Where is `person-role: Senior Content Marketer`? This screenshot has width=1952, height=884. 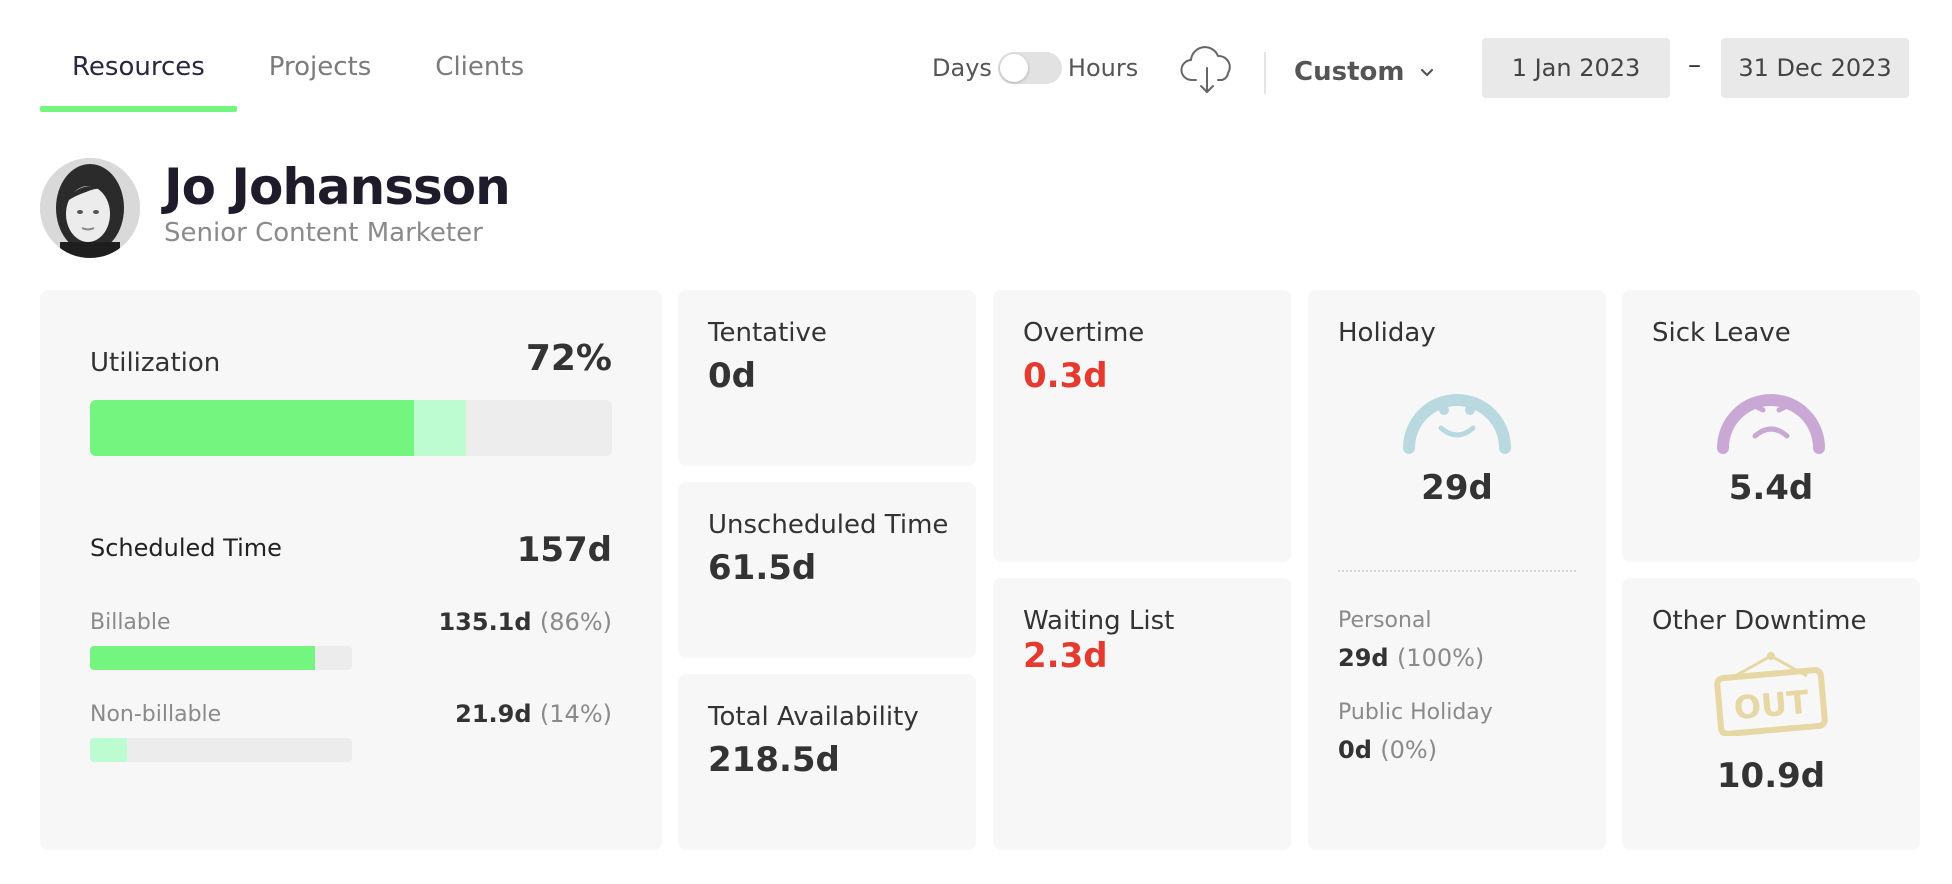 person-role: Senior Content Marketer is located at coordinates (323, 233).